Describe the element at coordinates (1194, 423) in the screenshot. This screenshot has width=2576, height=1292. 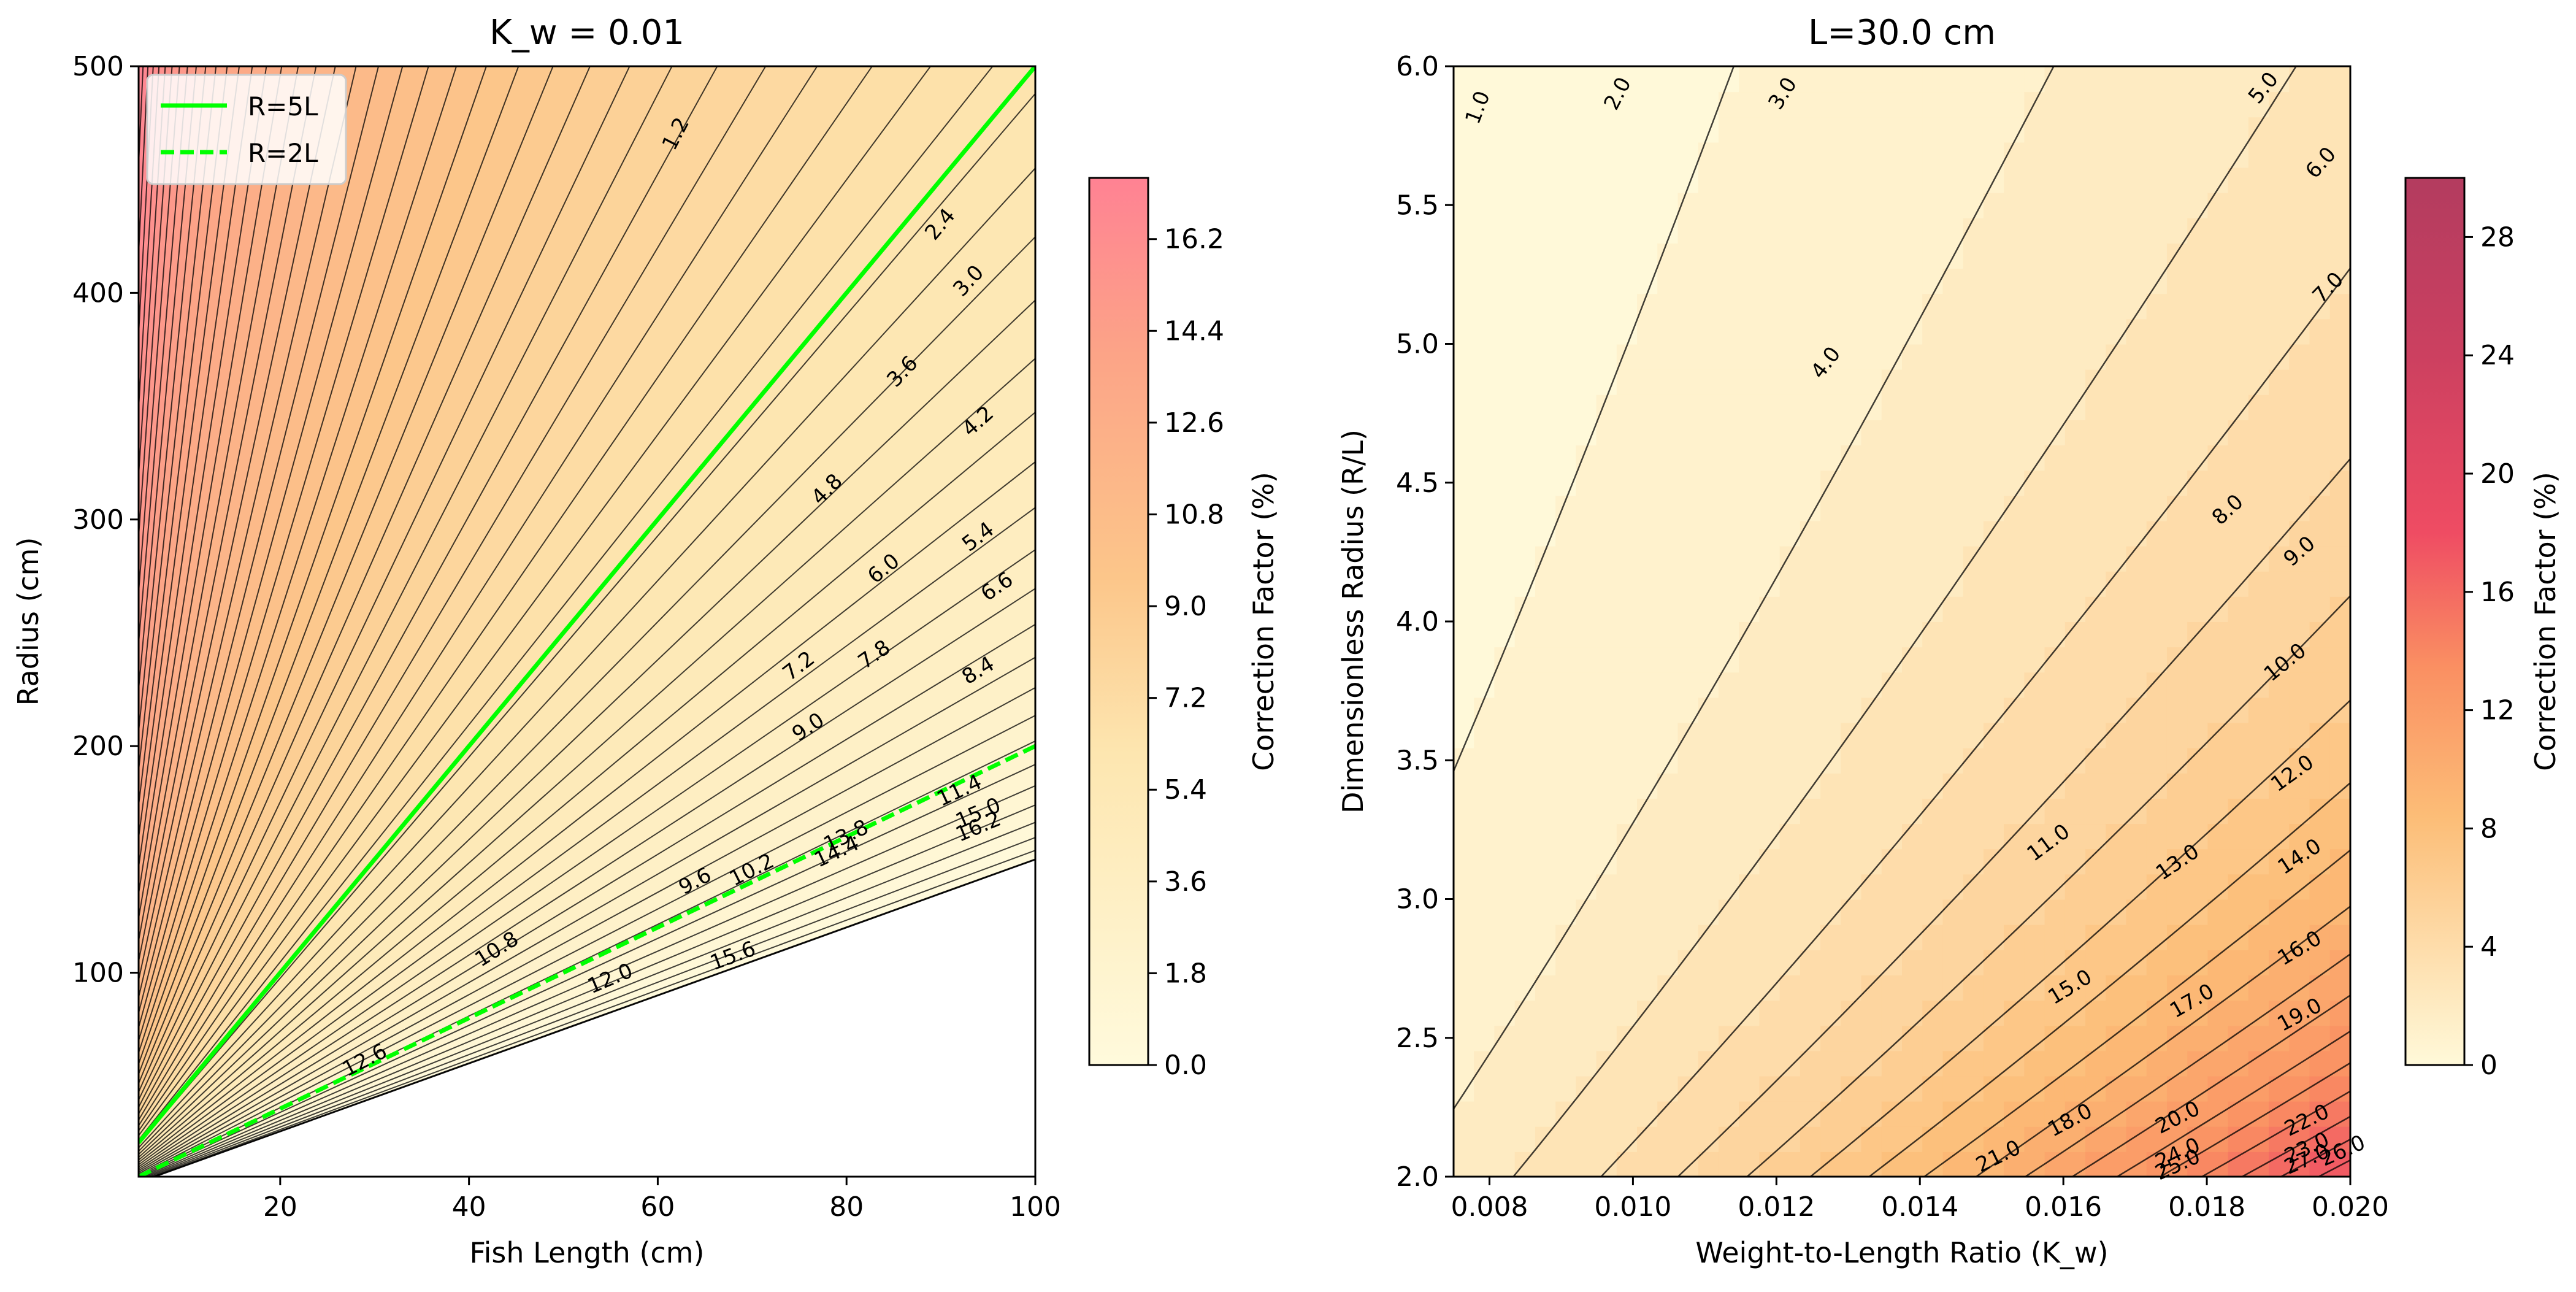
I see `left-colorbar-tick-label: 12.6` at that location.